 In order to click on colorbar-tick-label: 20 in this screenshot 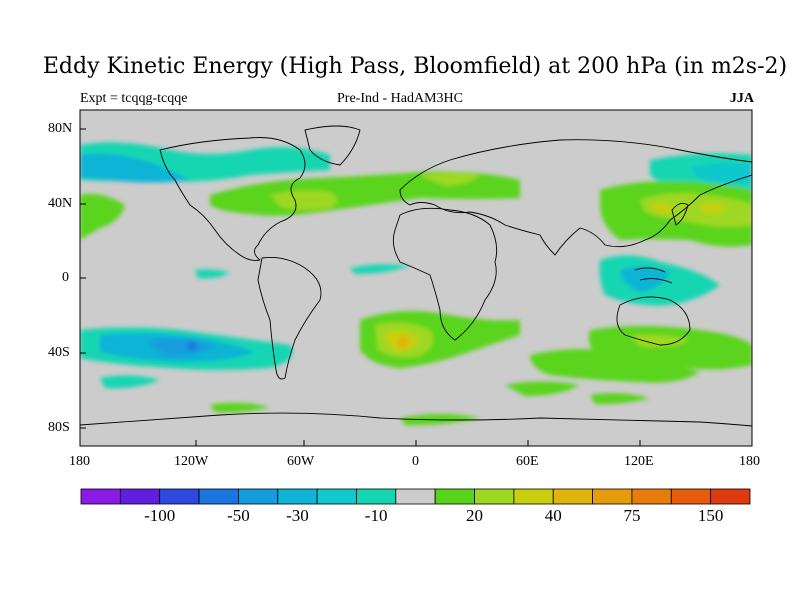, I will do `click(475, 515)`.